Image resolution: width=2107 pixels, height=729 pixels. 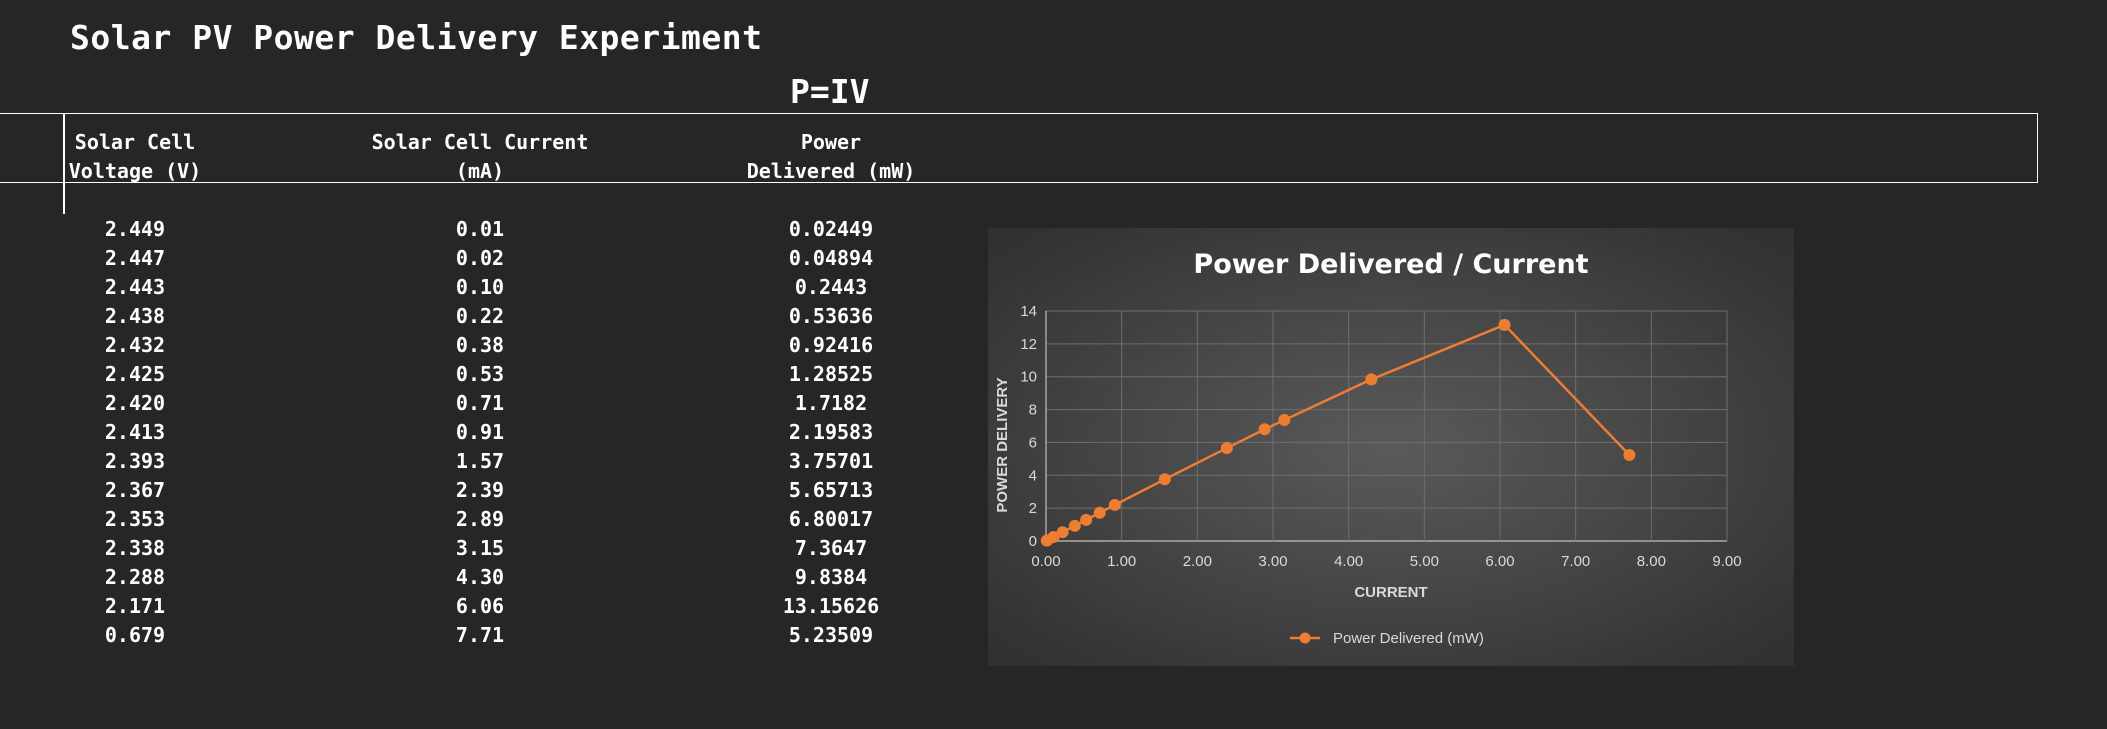 What do you see at coordinates (1499, 561) in the screenshot?
I see `x-tick-label: 6.00` at bounding box center [1499, 561].